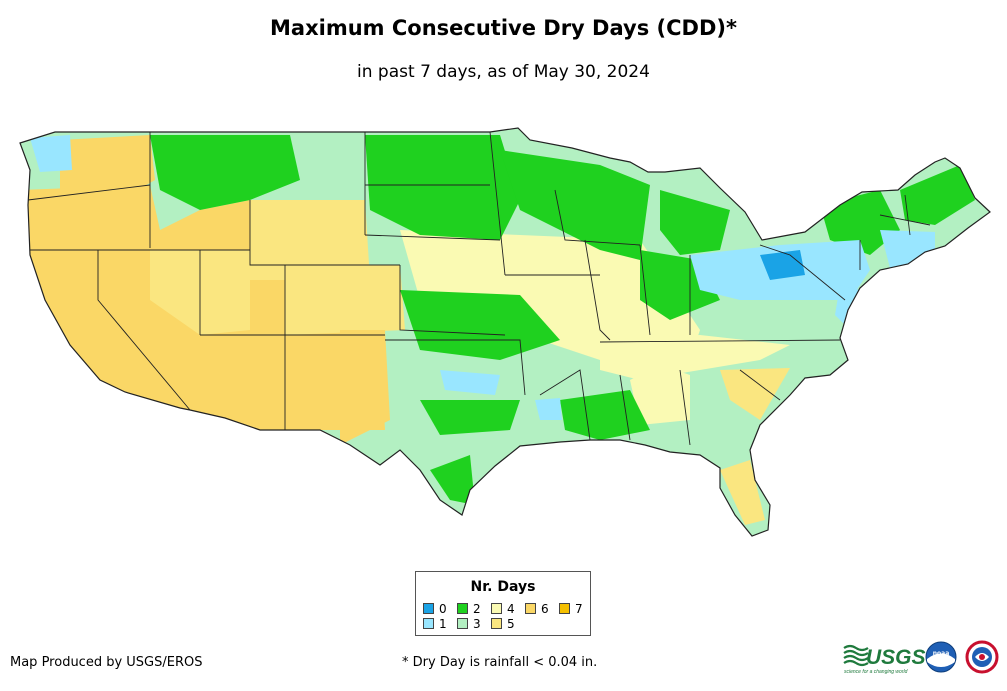 The height and width of the screenshot is (691, 1007). I want to click on usgs-logo: USGS science for a changing world, so click(884, 659).